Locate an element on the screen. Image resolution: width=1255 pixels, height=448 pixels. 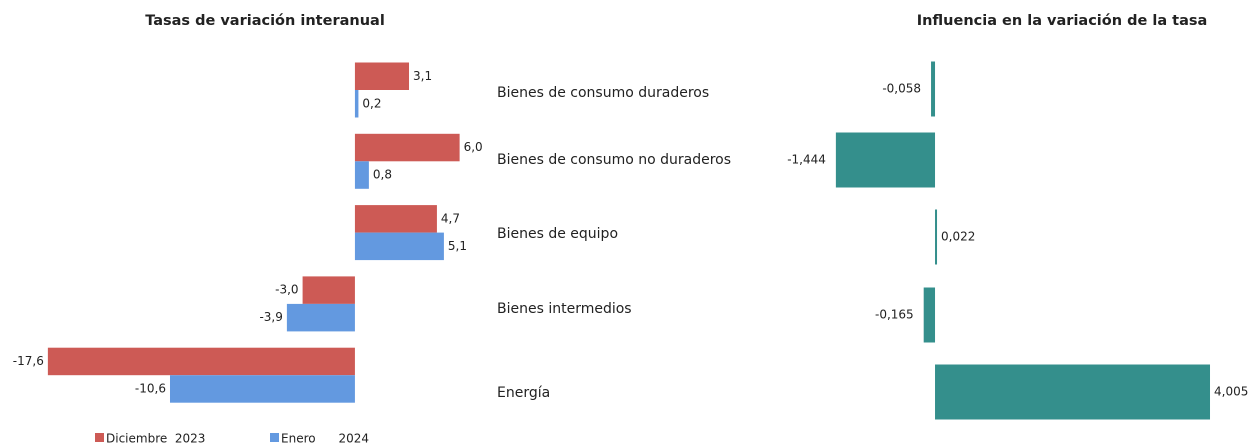
chart-title: Influencia en la variación de la tasa is located at coordinates (1062, 21).